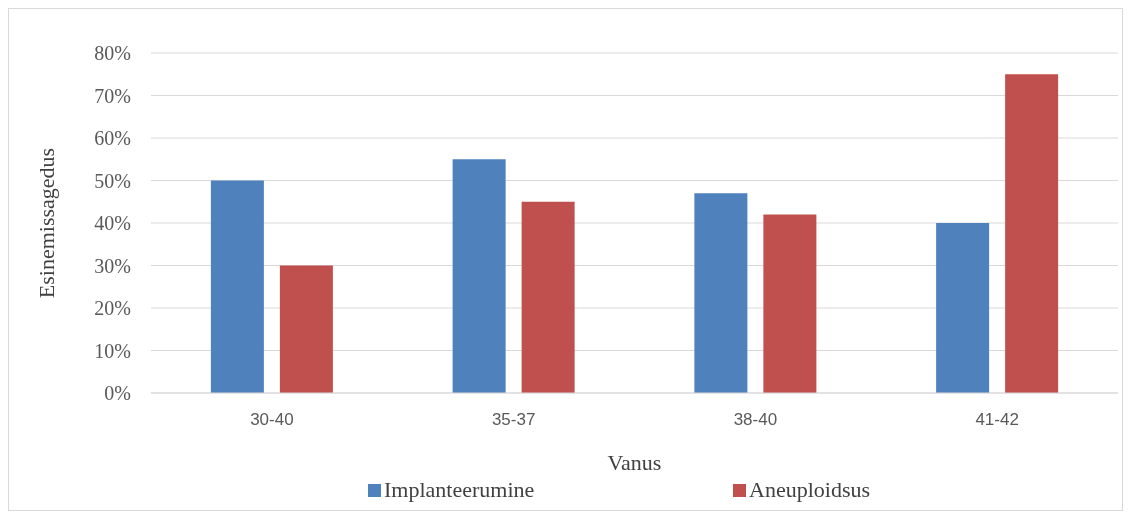  Describe the element at coordinates (809, 489) in the screenshot. I see `legend-label: Aneuploidsus` at that location.